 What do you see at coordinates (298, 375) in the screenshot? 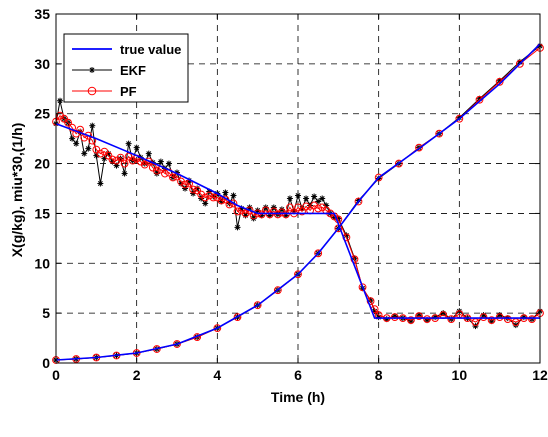
I see `x-tick-label: 6` at bounding box center [298, 375].